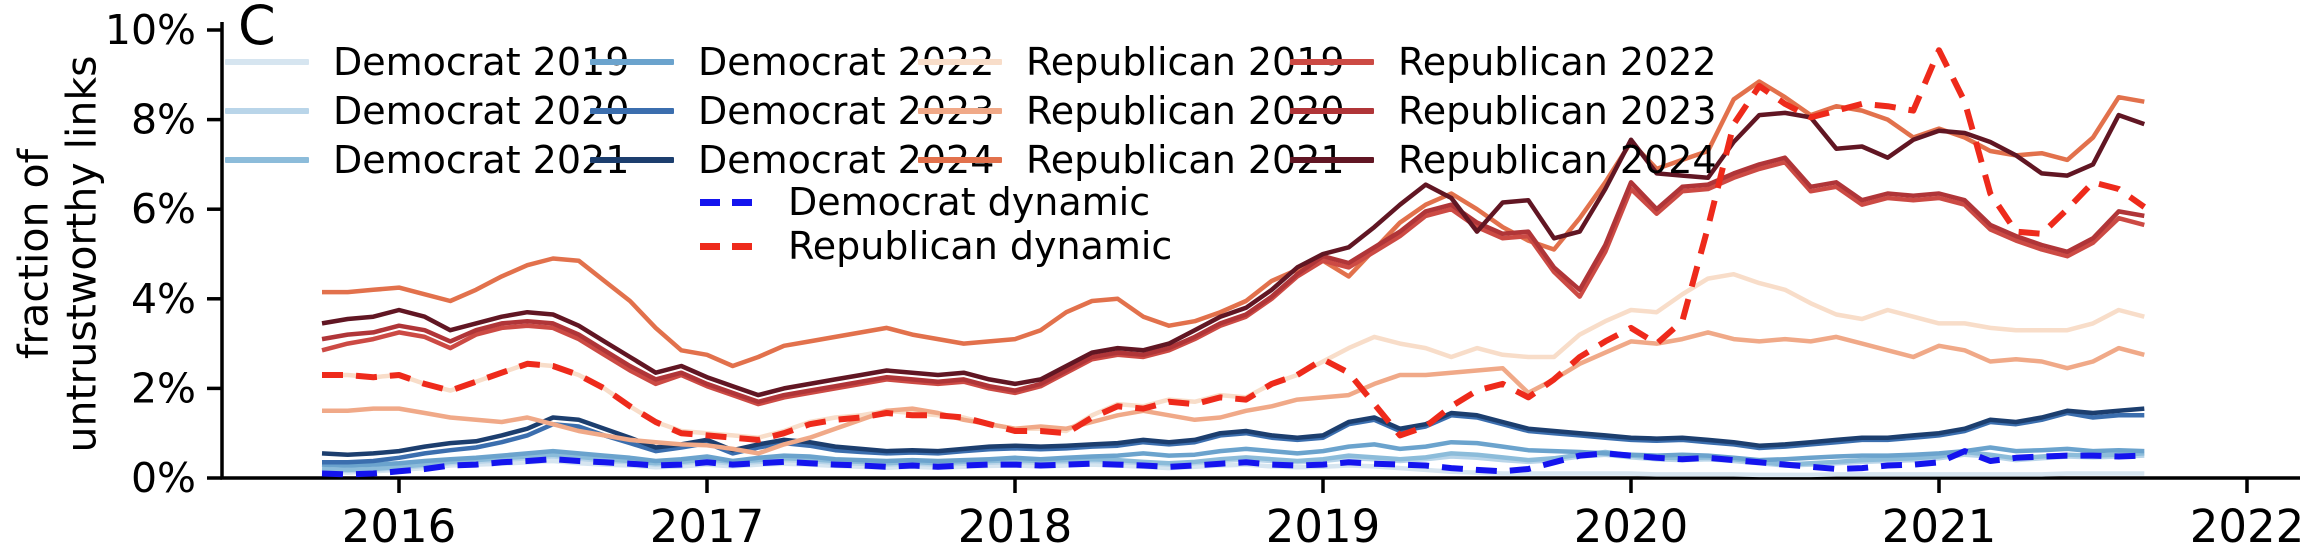 This screenshot has height=558, width=2306. I want to click on y-tick-label: 0%, so click(163, 478).